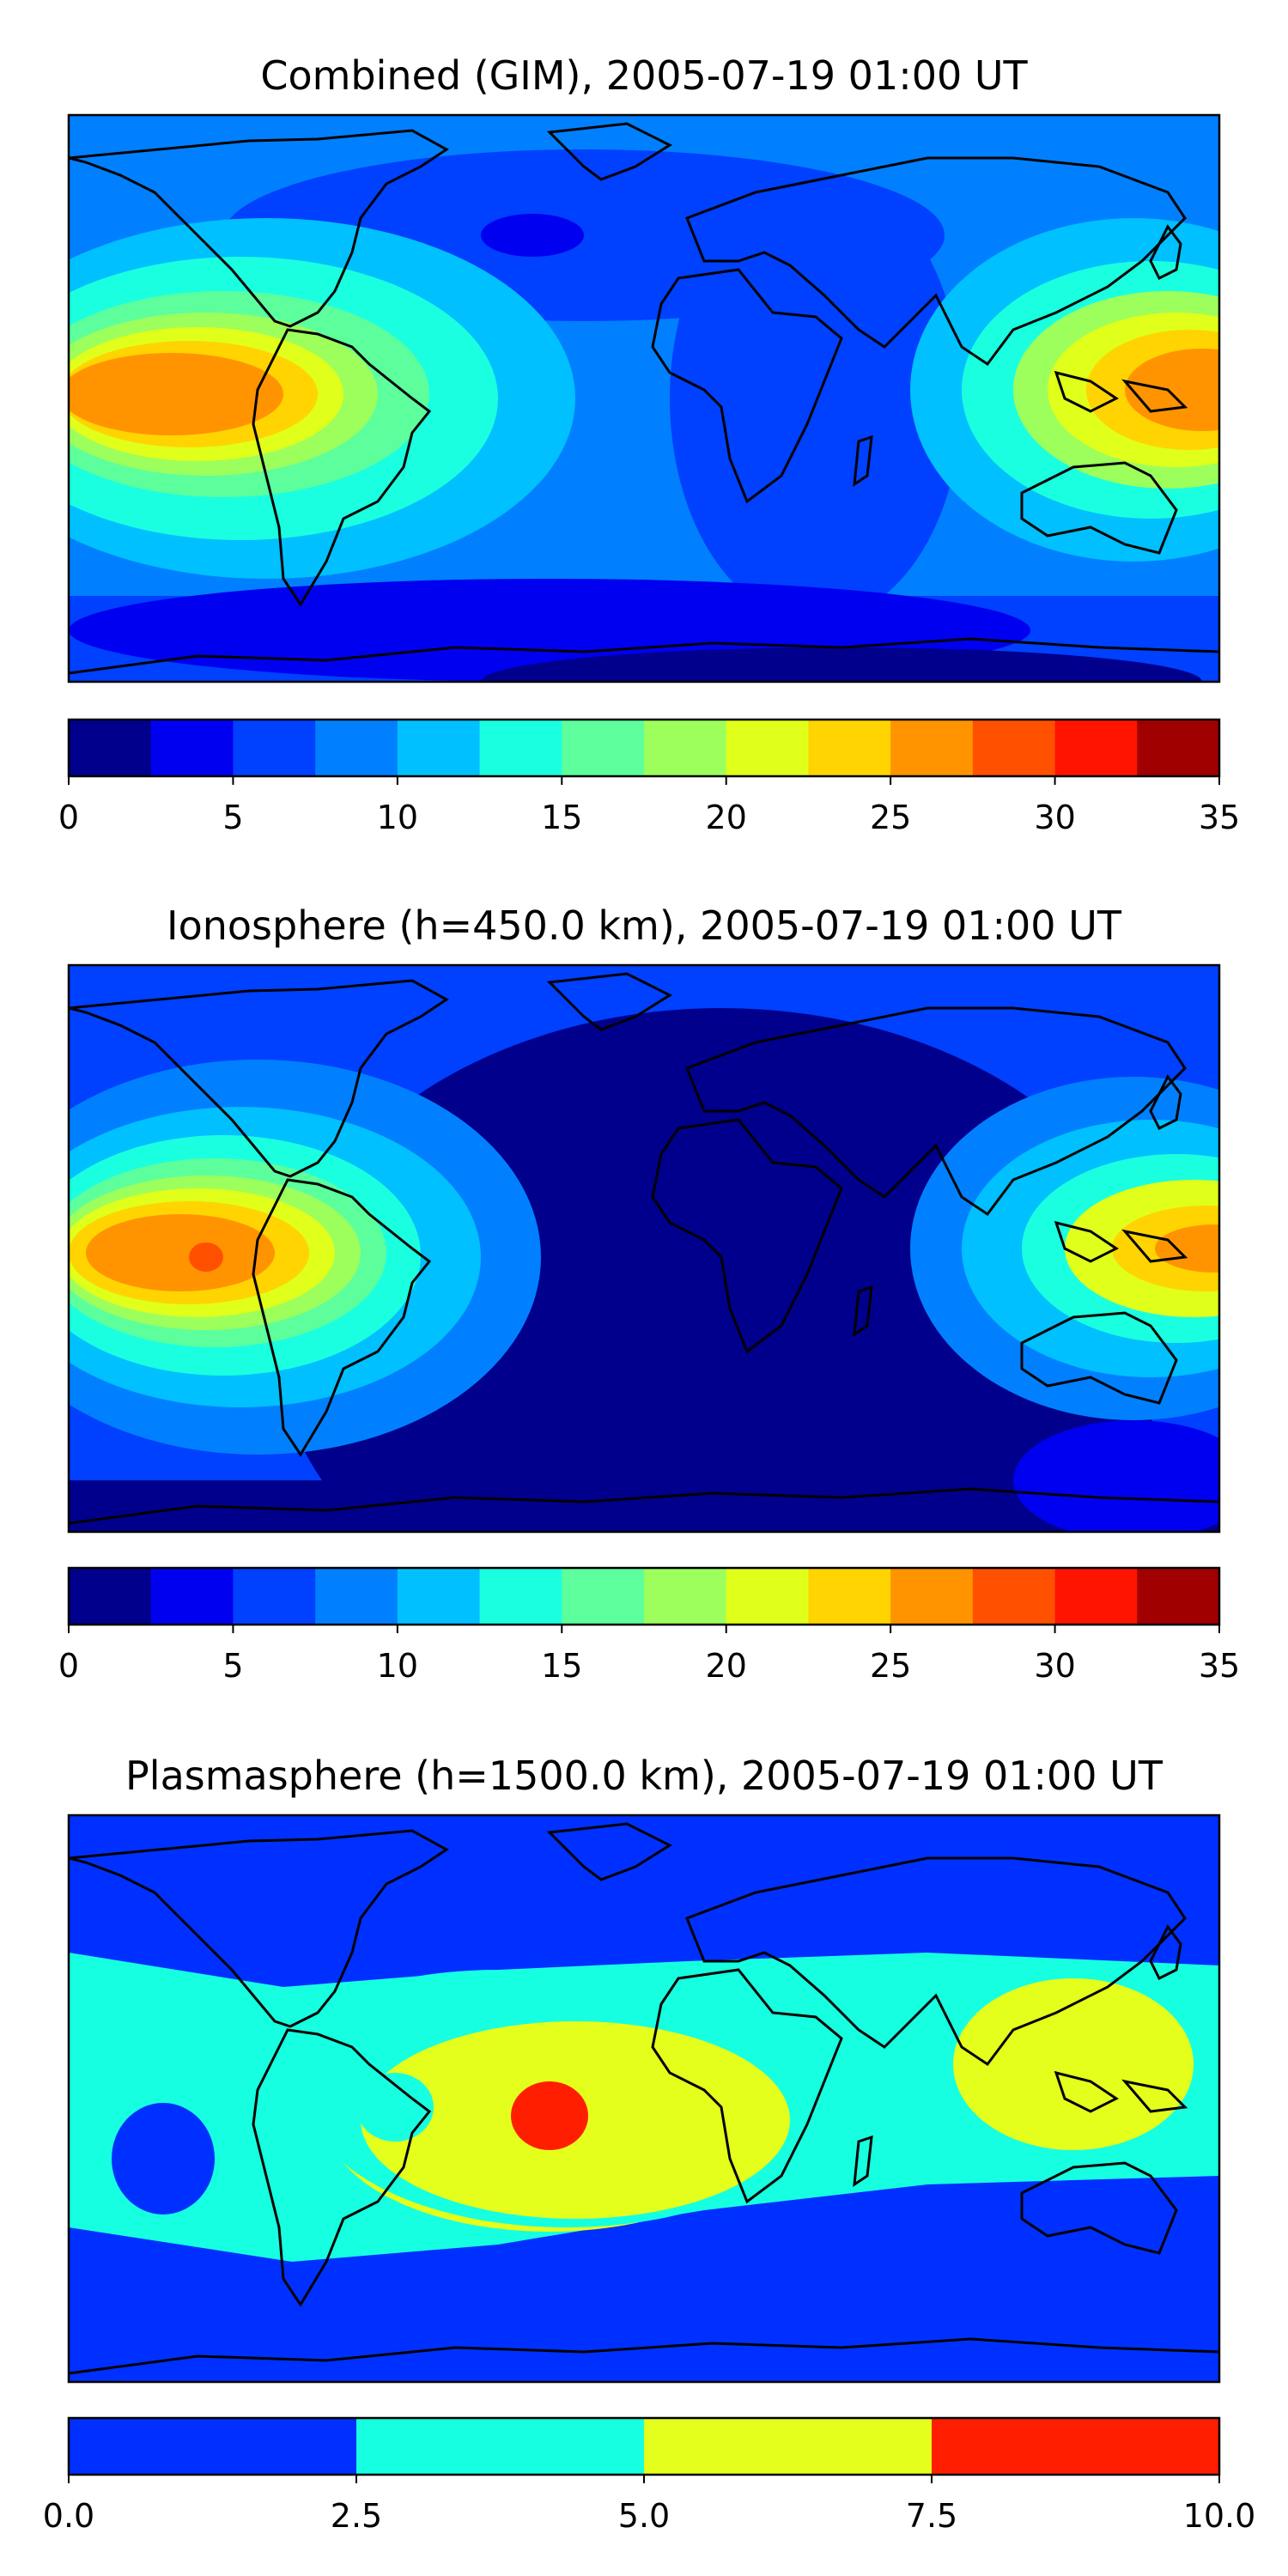  What do you see at coordinates (644, 75) in the screenshot?
I see `chart-title: Combined (GIM), 2005-07-19 01:00 UT` at bounding box center [644, 75].